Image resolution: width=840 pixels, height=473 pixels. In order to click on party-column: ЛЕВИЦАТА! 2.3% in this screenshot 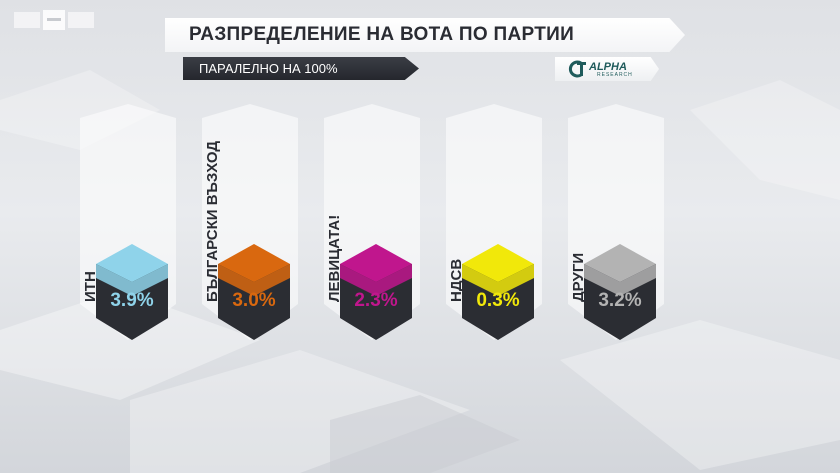, I will do `click(372, 224)`.